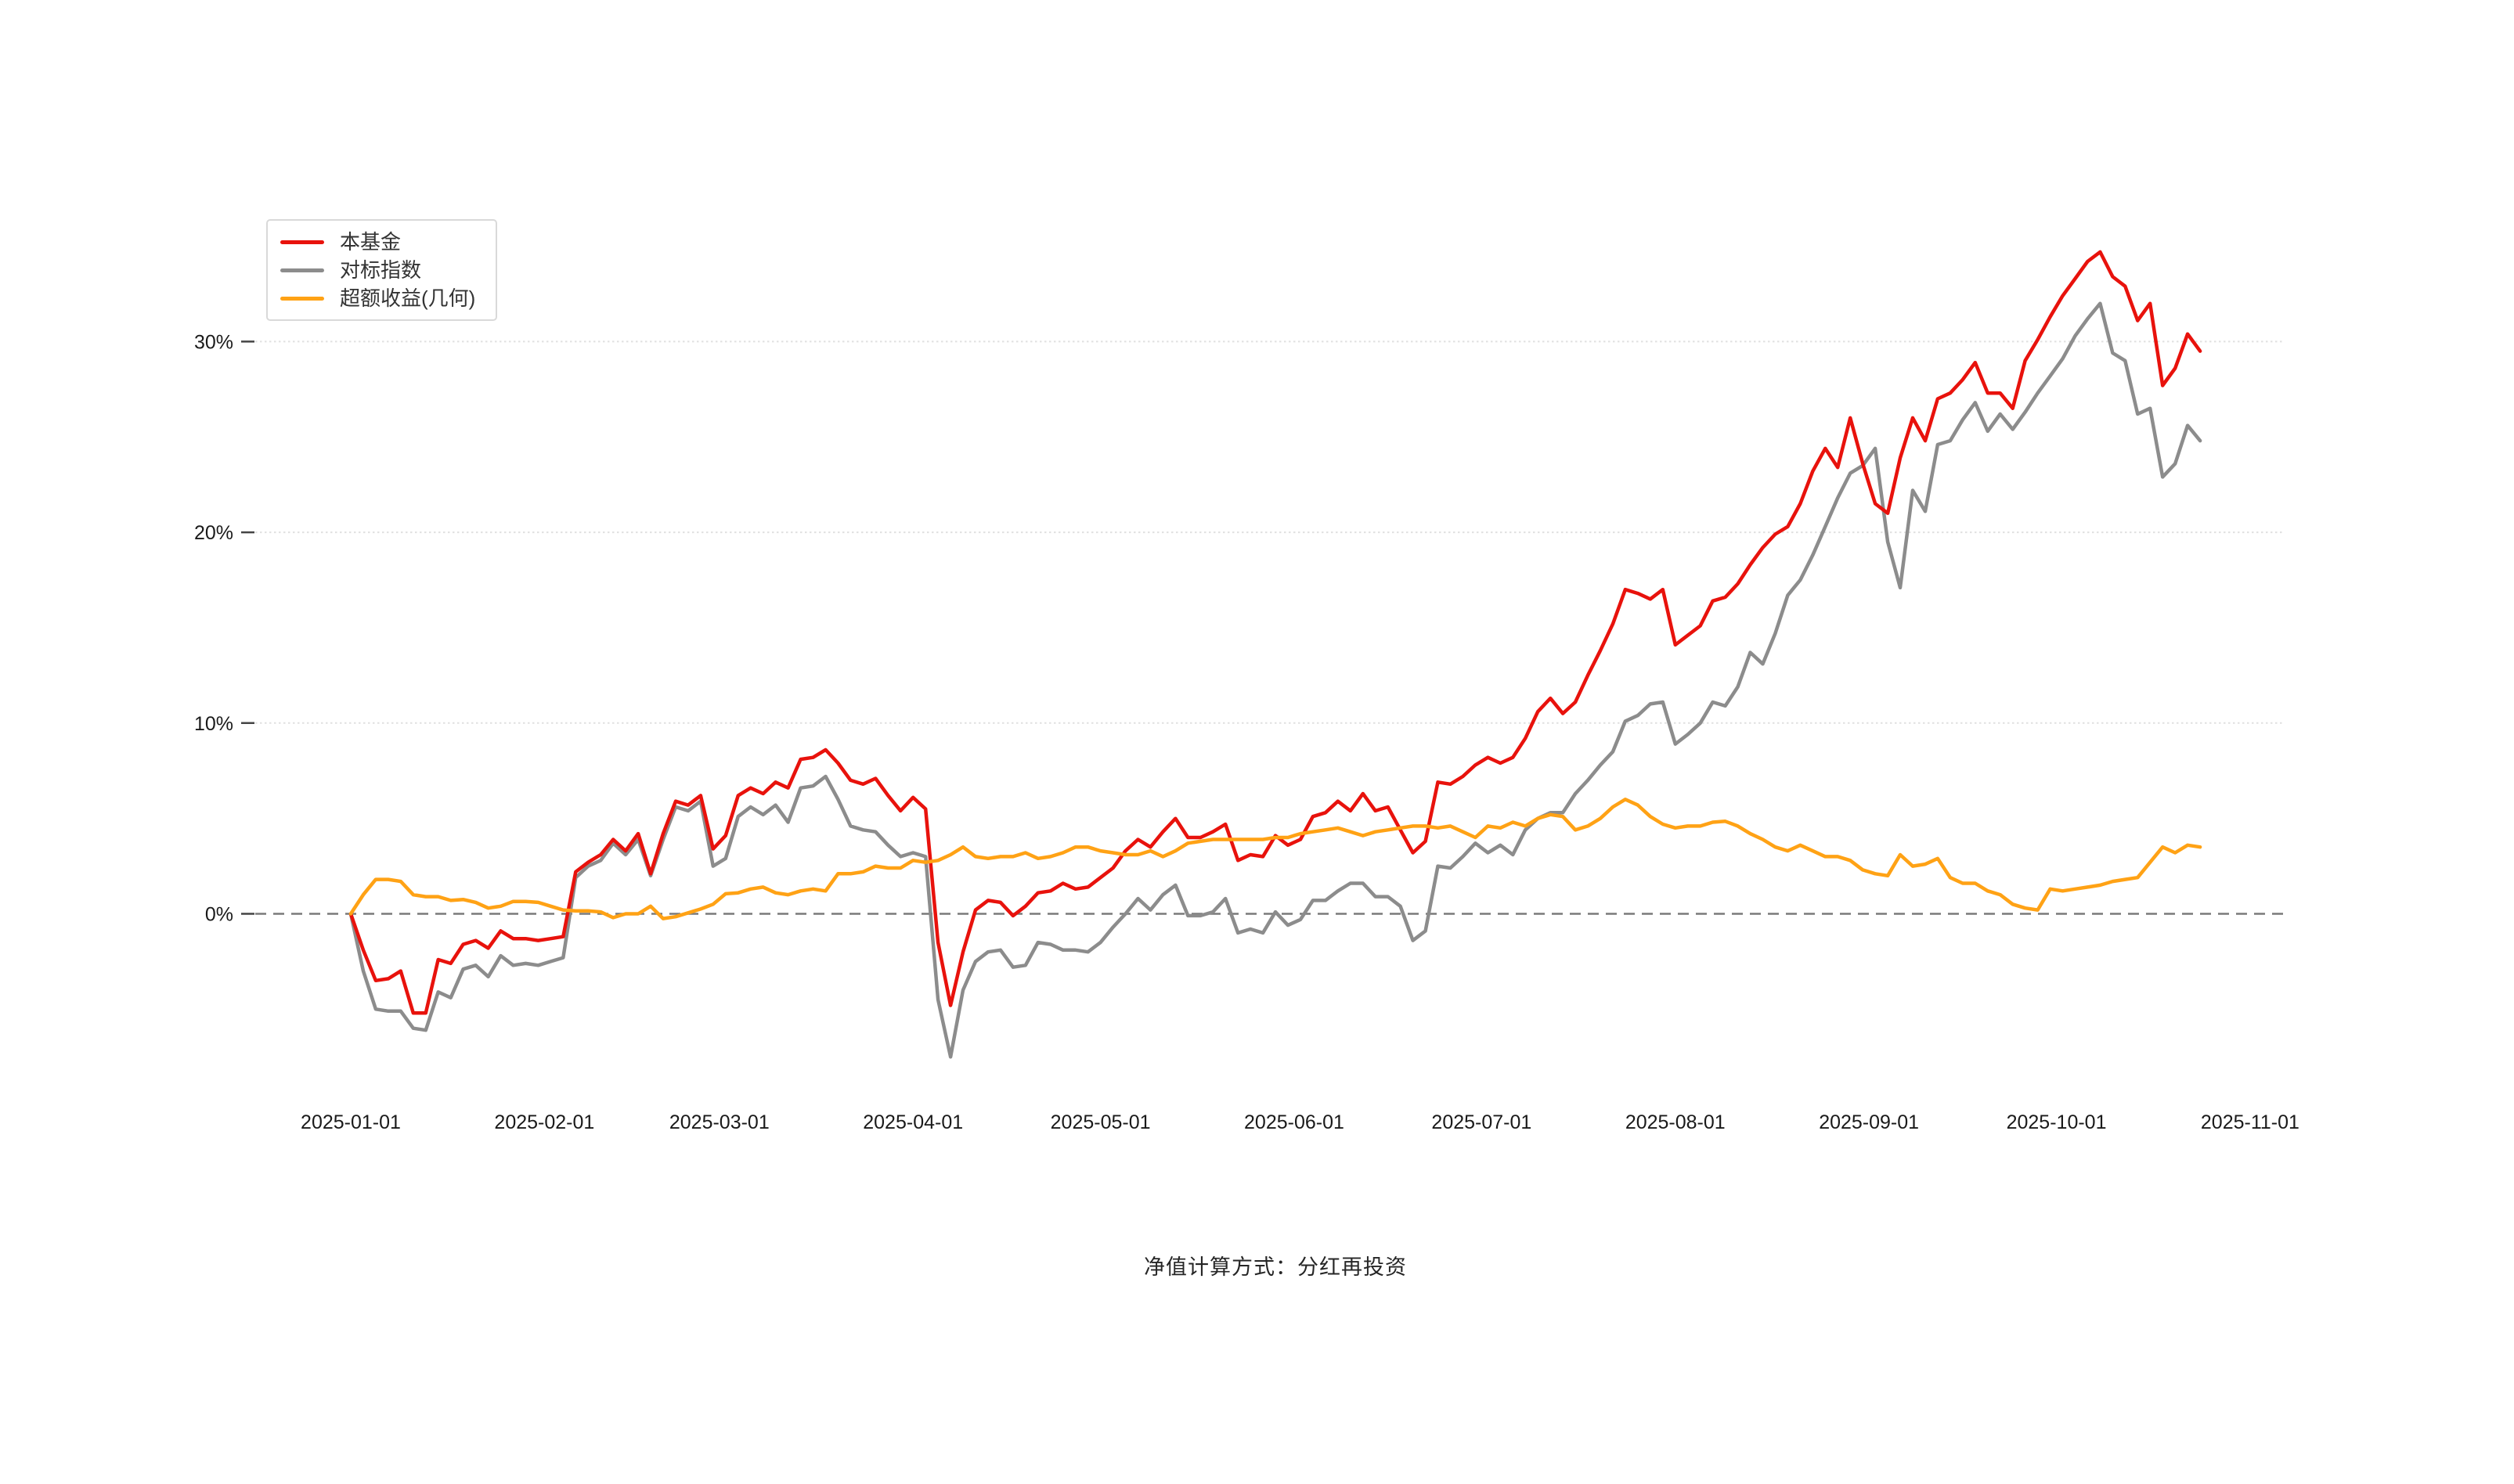 This screenshot has width=2514, height=1484. I want to click on y-axis-label-10: 10%, so click(213, 724).